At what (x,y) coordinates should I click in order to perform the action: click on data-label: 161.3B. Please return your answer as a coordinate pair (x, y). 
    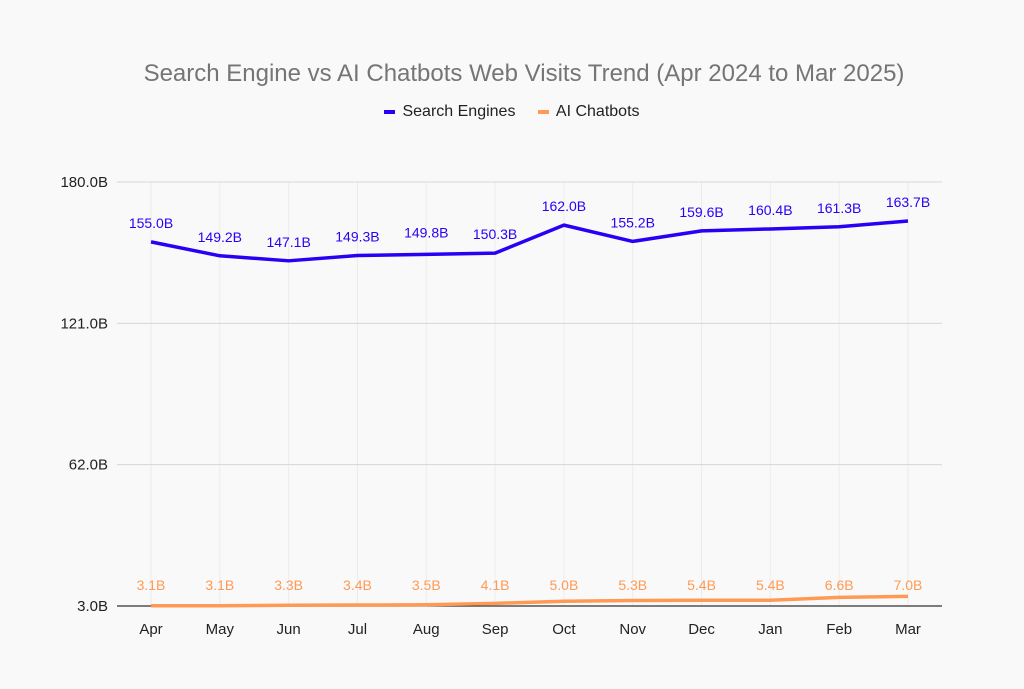
    Looking at the image, I should click on (839, 208).